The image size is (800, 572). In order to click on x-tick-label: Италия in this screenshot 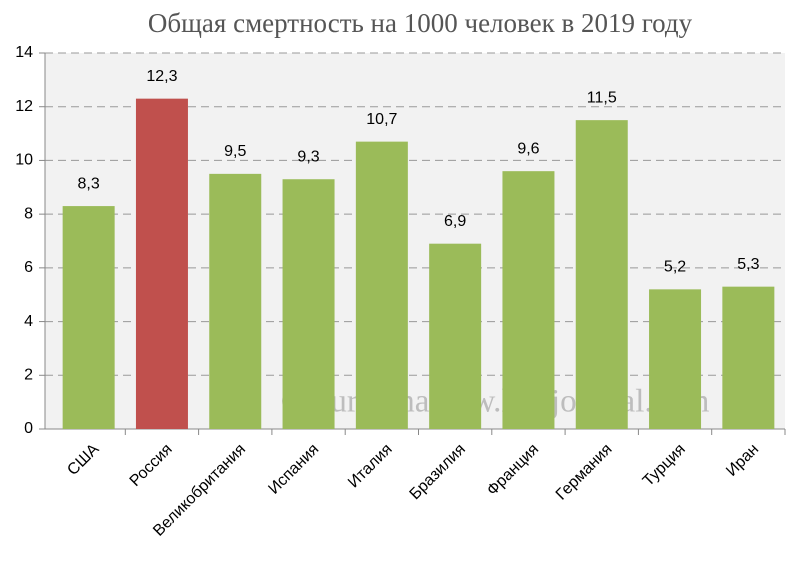, I will do `click(370, 466)`.